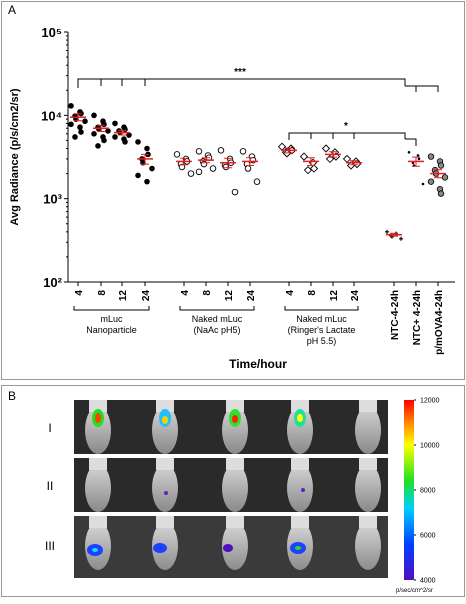  I want to click on panel-label: A, so click(12, 10).